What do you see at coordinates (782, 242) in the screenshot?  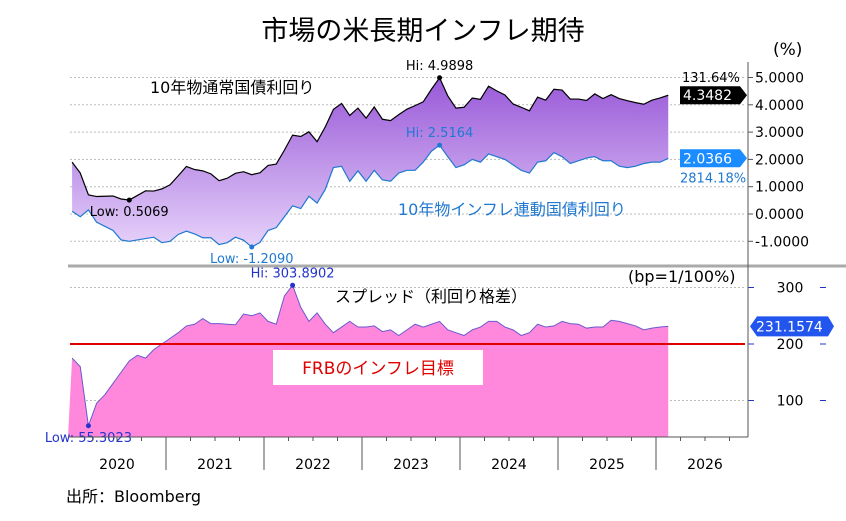 I see `y-tick-label: -1.0000` at bounding box center [782, 242].